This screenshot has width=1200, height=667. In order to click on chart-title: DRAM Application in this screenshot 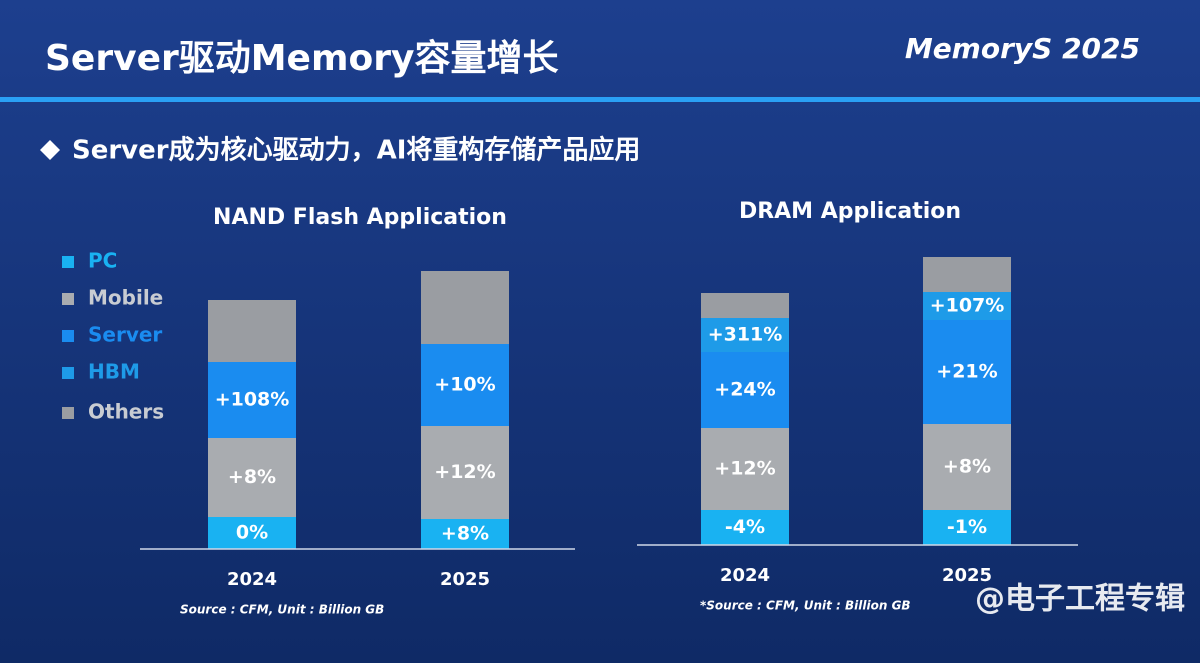, I will do `click(850, 211)`.